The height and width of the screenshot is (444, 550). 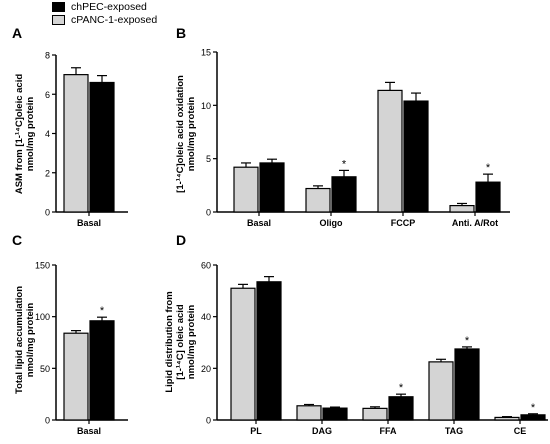 What do you see at coordinates (169, 341) in the screenshot?
I see `y-axis-label: Lipid distribution from` at bounding box center [169, 341].